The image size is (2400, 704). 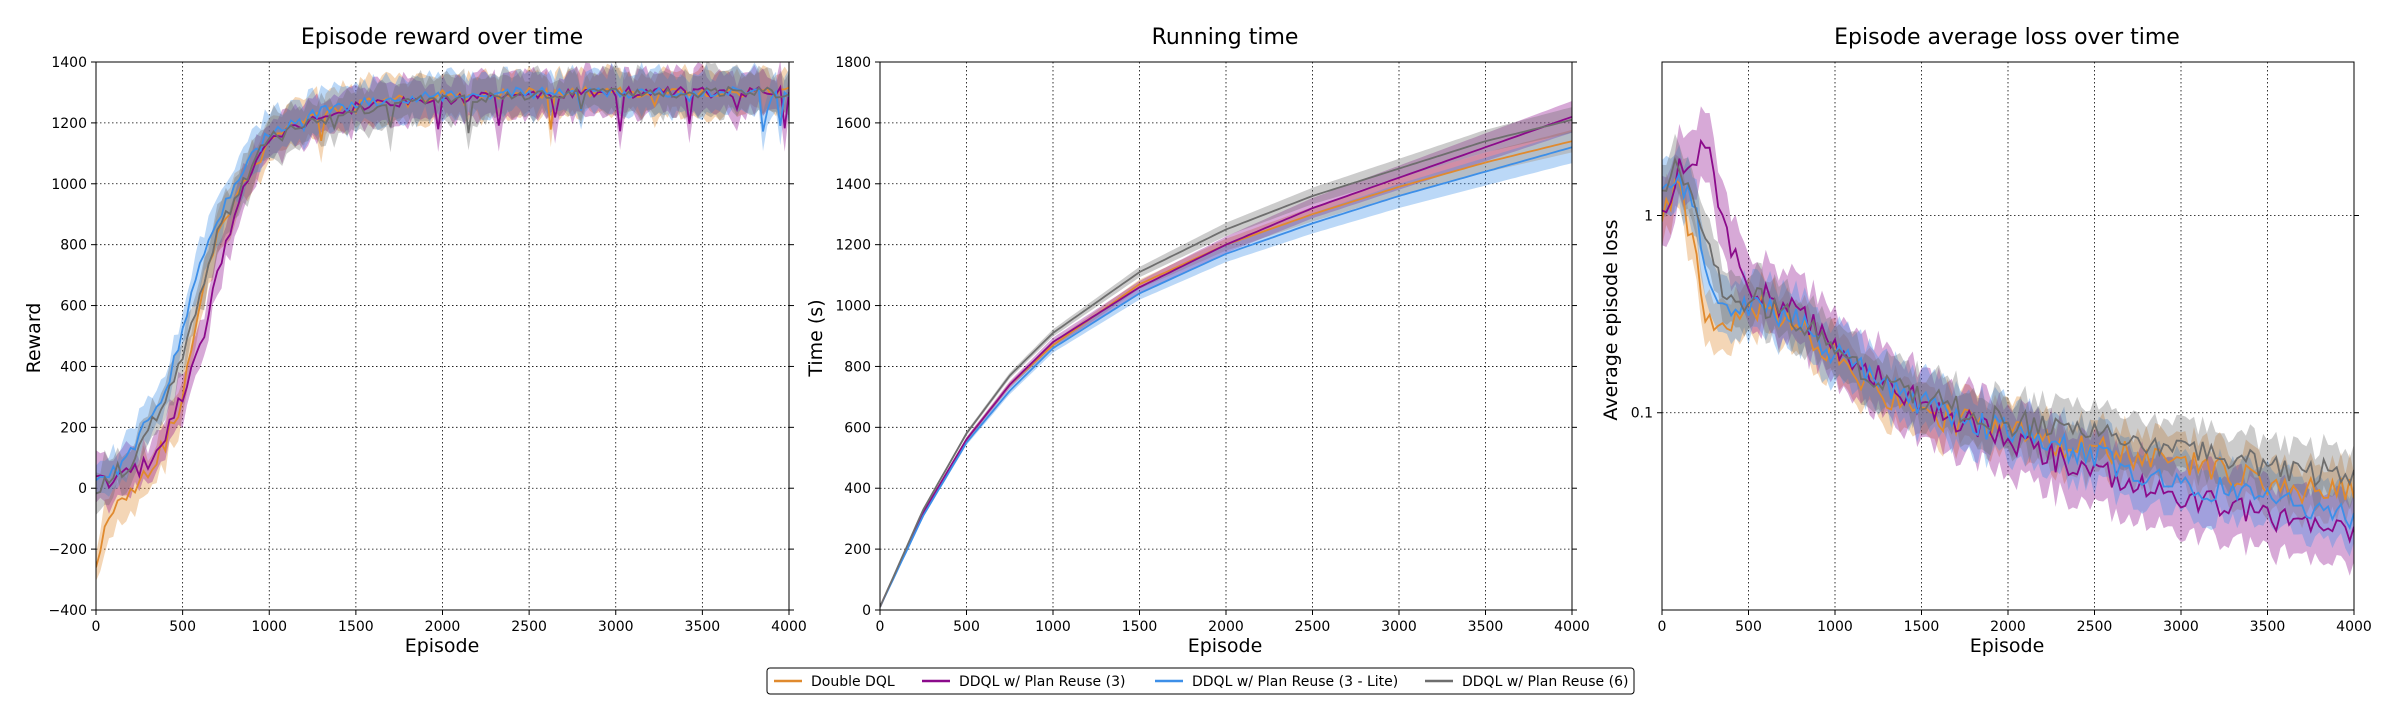 What do you see at coordinates (69, 124) in the screenshot?
I see `reward-chart-ytick-label-8: 1200` at bounding box center [69, 124].